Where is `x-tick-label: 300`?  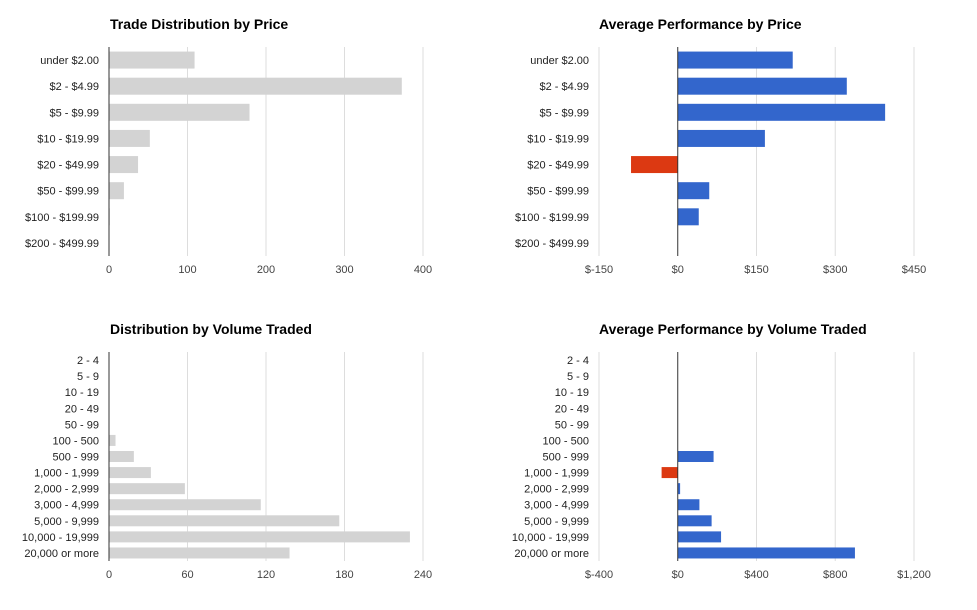
x-tick-label: 300 is located at coordinates (344, 270).